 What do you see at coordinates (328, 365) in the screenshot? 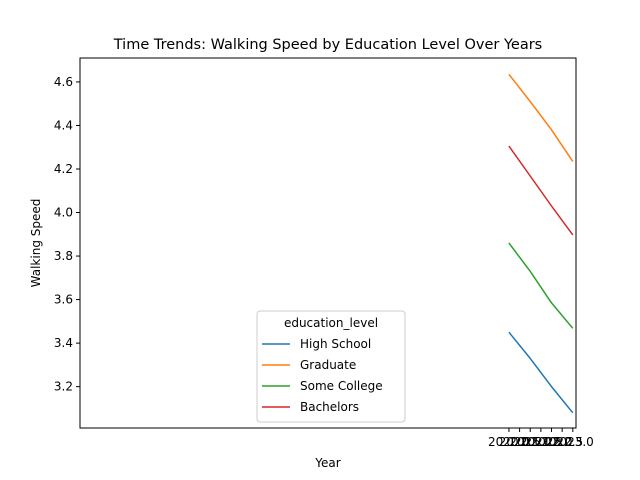
I see `legend-label-graduate: Graduate` at bounding box center [328, 365].